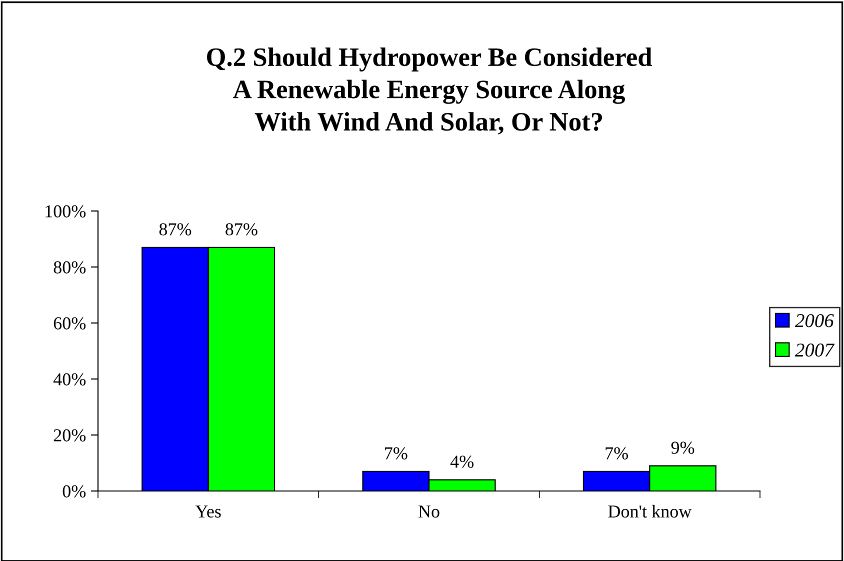 The width and height of the screenshot is (844, 561). What do you see at coordinates (66, 211) in the screenshot?
I see `y-tick-label: 100%` at bounding box center [66, 211].